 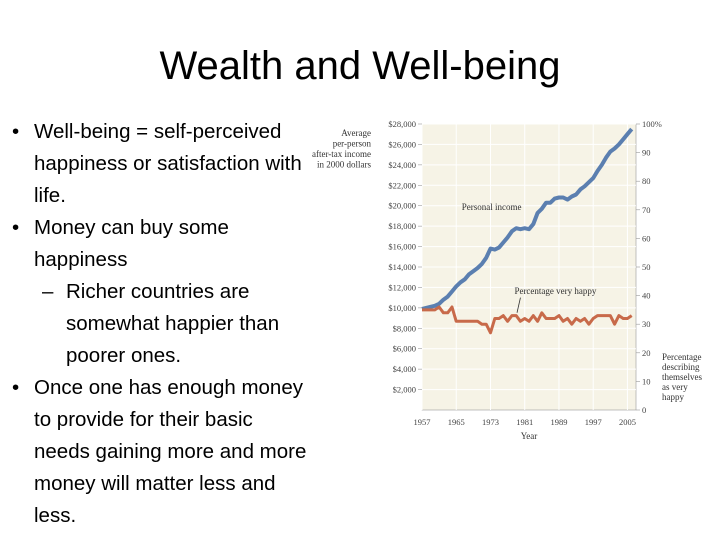 I want to click on bullet-item: • Money can buy some happiness, so click(x=162, y=244).